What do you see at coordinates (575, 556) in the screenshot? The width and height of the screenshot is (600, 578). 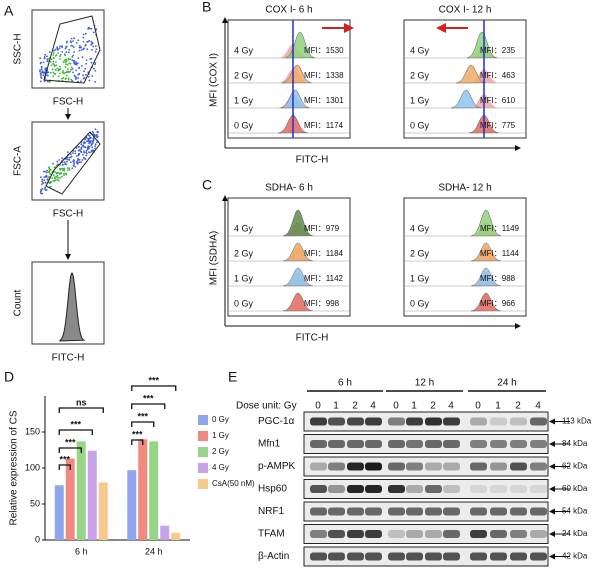 I see `size-label: 42 kDa` at bounding box center [575, 556].